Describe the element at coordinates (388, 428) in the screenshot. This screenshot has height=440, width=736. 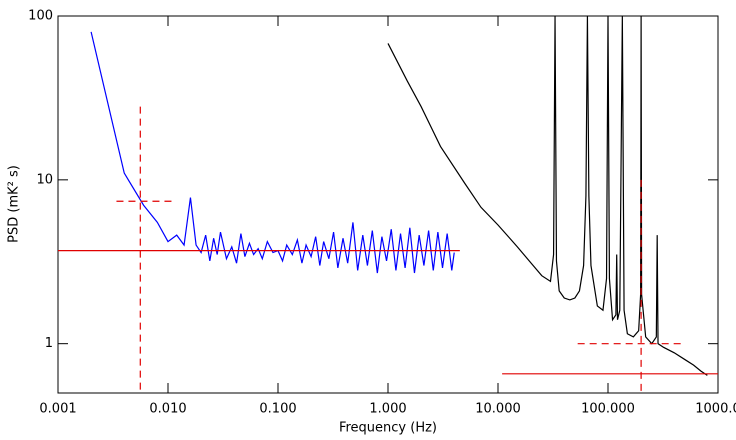
I see `x-axis-label: Frequency (Hz)` at that location.